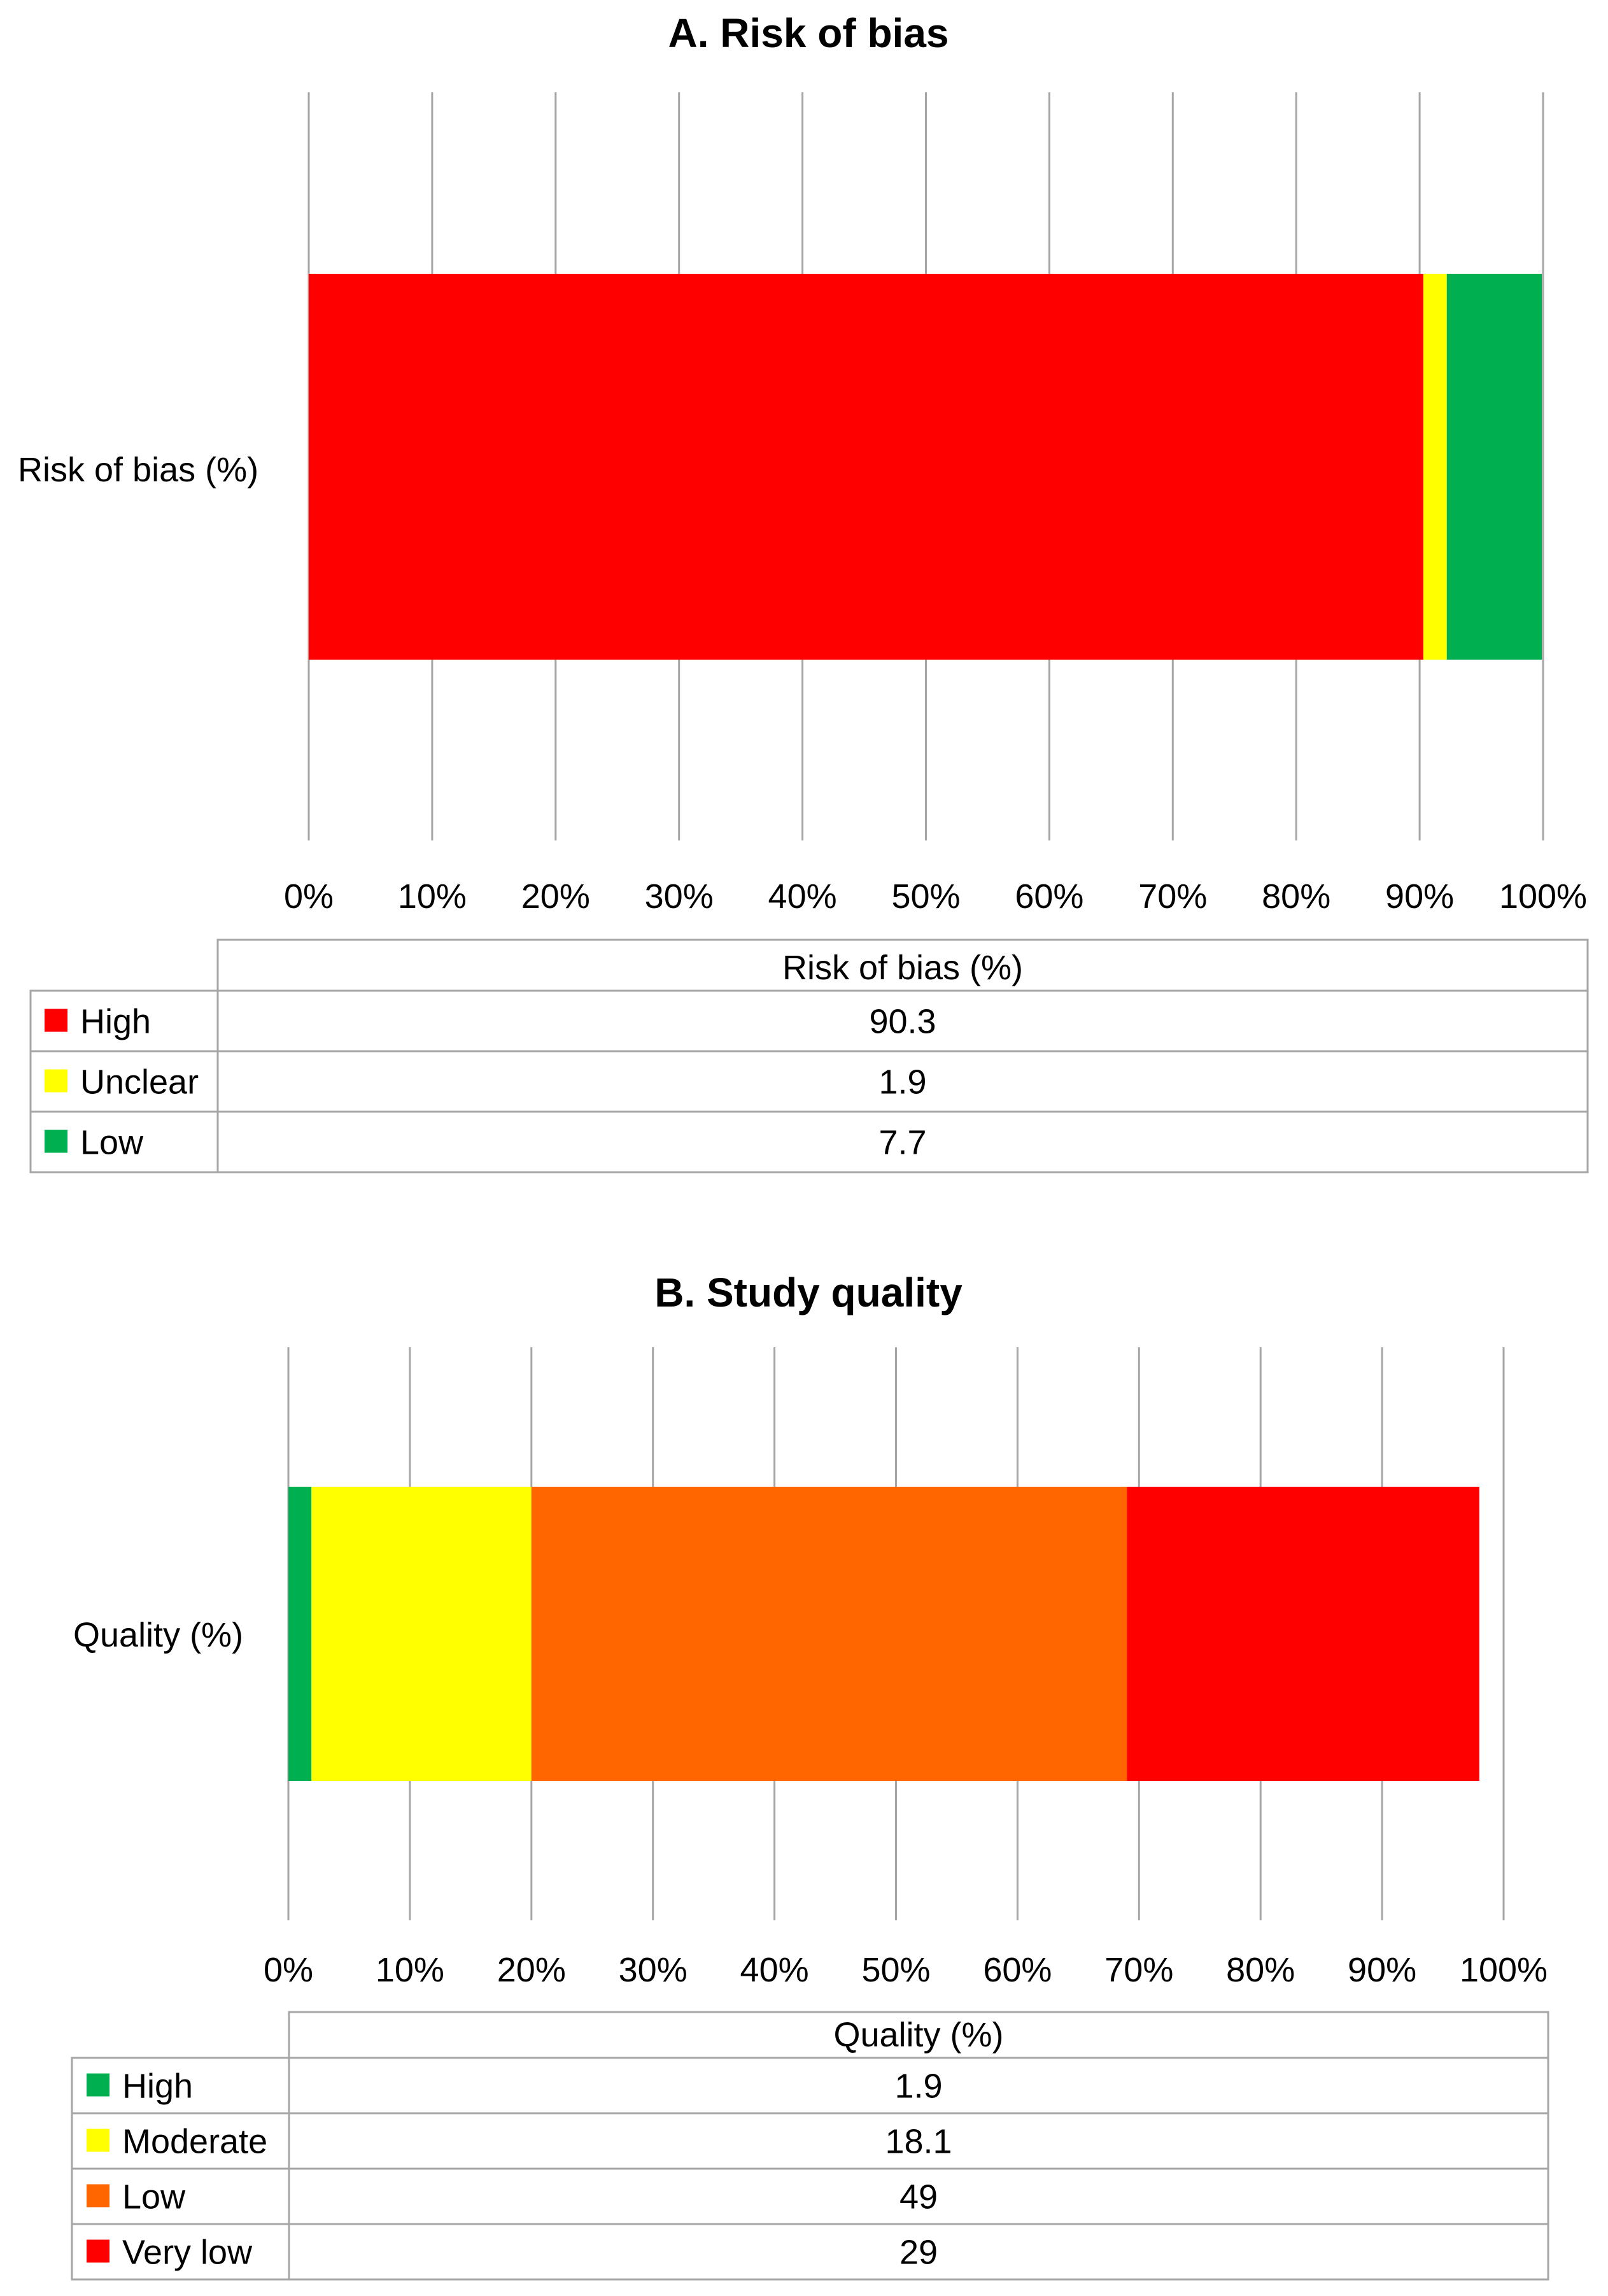  What do you see at coordinates (158, 1635) in the screenshot?
I see `chart-b-category-label: Quality (%)` at bounding box center [158, 1635].